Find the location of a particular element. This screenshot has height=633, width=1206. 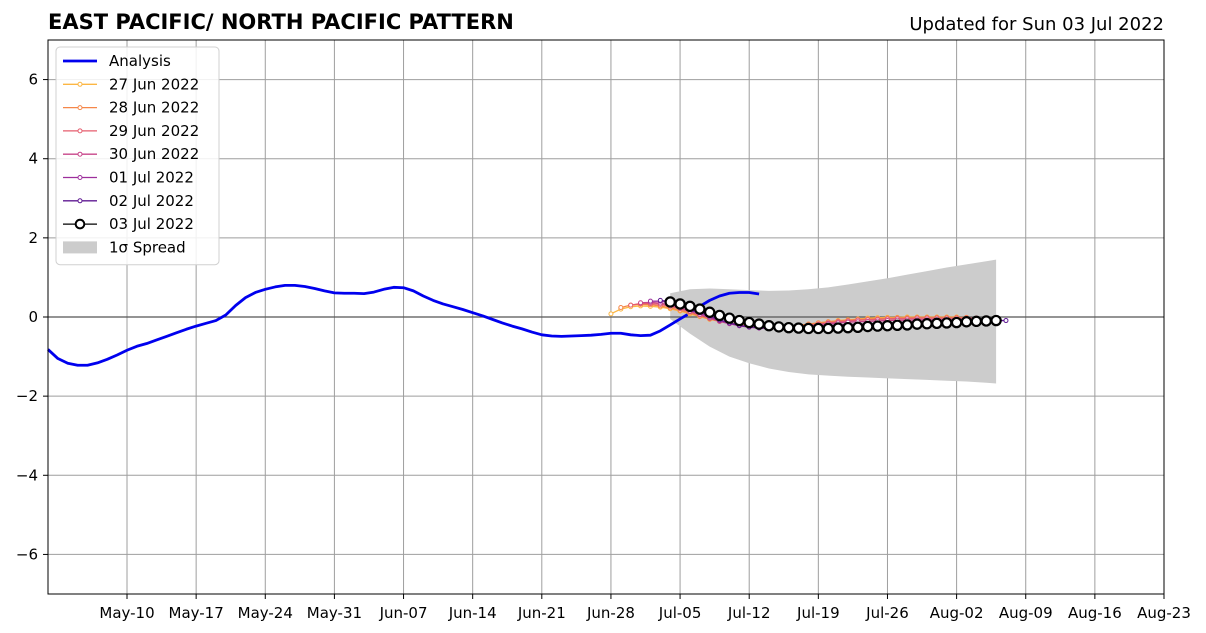

x-tick-label: Jul-12 is located at coordinates (749, 613).